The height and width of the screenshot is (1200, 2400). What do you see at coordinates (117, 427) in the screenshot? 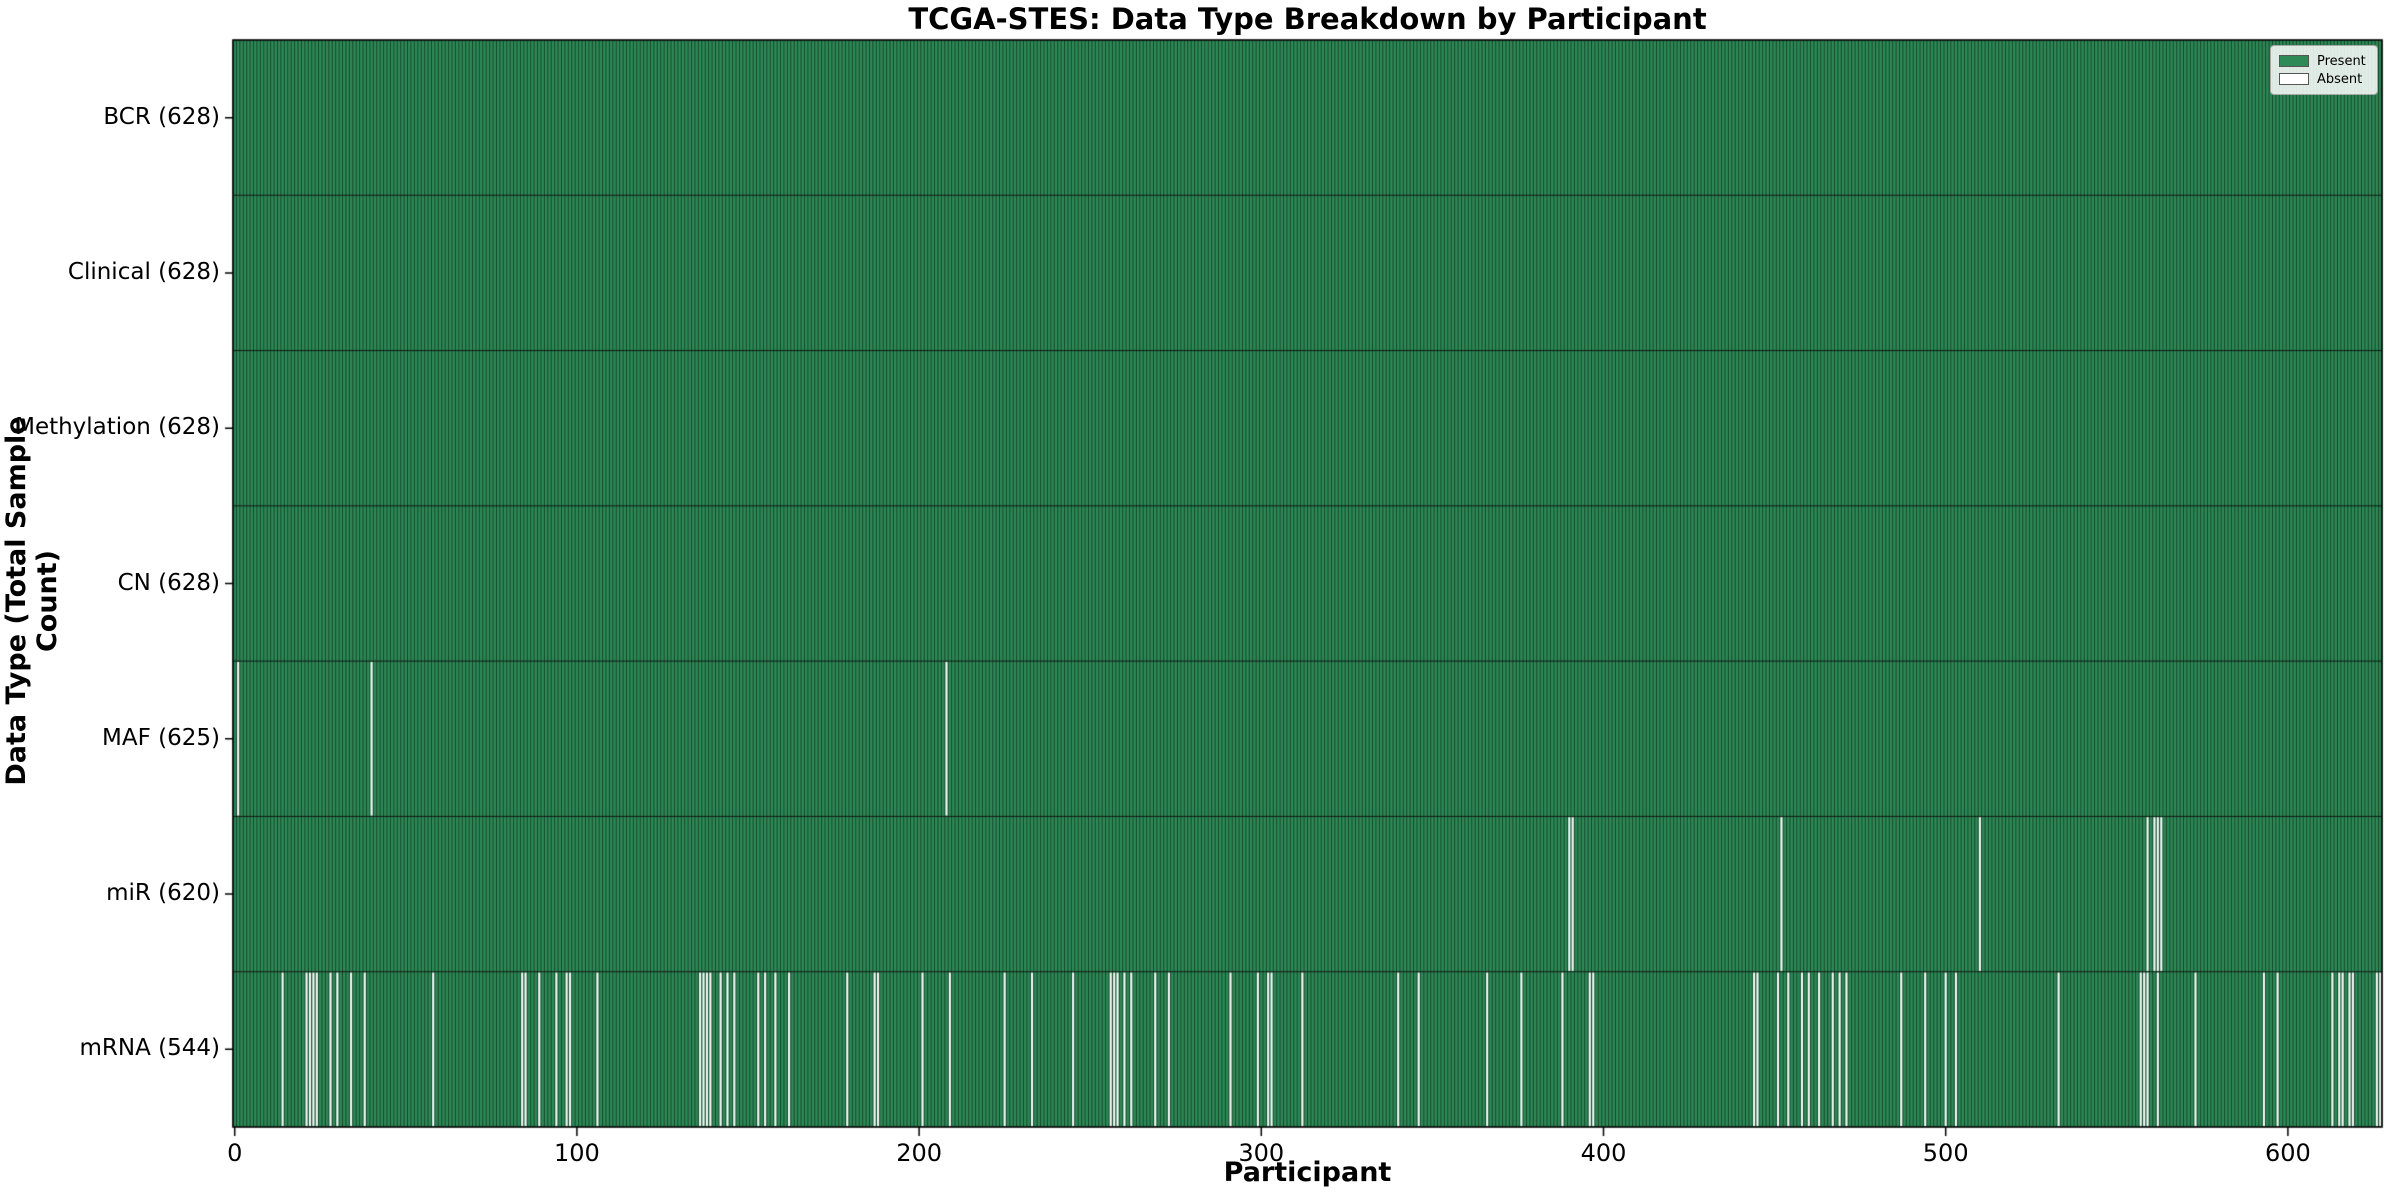
I see `y-tick-label: Methylation (628)` at bounding box center [117, 427].